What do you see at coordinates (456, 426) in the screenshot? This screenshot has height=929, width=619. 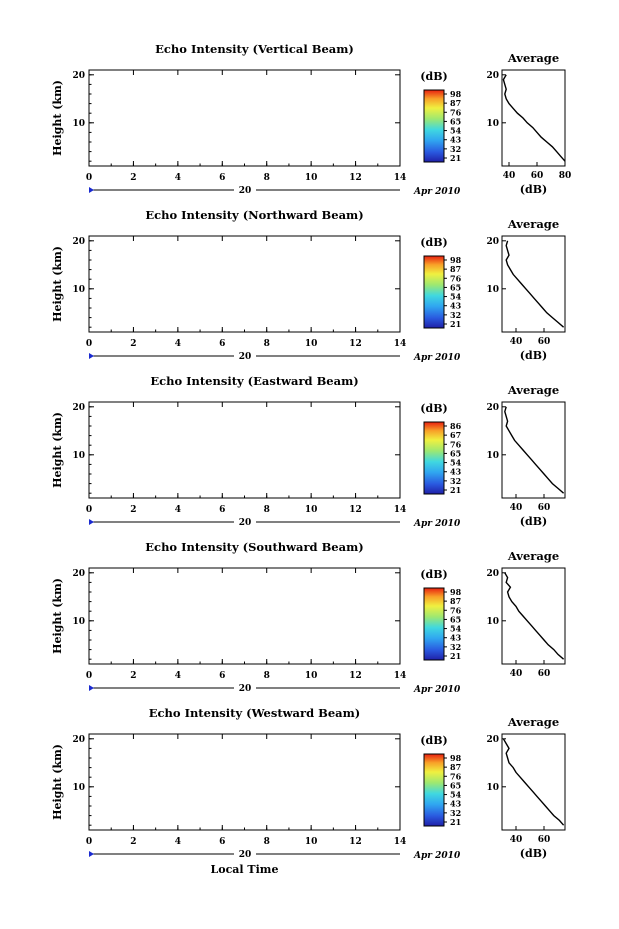 I see `colorbar-label: 86` at bounding box center [456, 426].